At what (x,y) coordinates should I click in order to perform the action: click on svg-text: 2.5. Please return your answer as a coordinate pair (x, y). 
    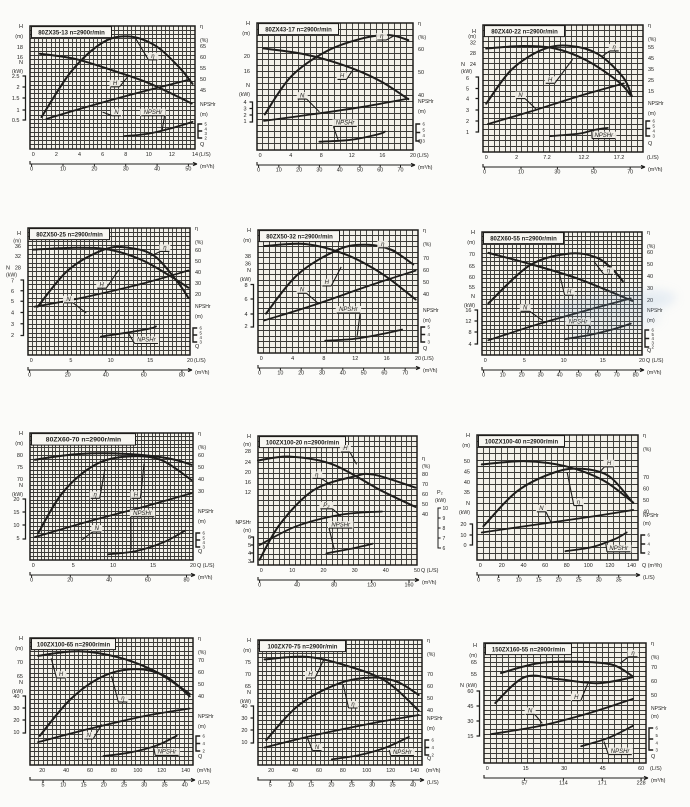
    Looking at the image, I should click on (16, 77).